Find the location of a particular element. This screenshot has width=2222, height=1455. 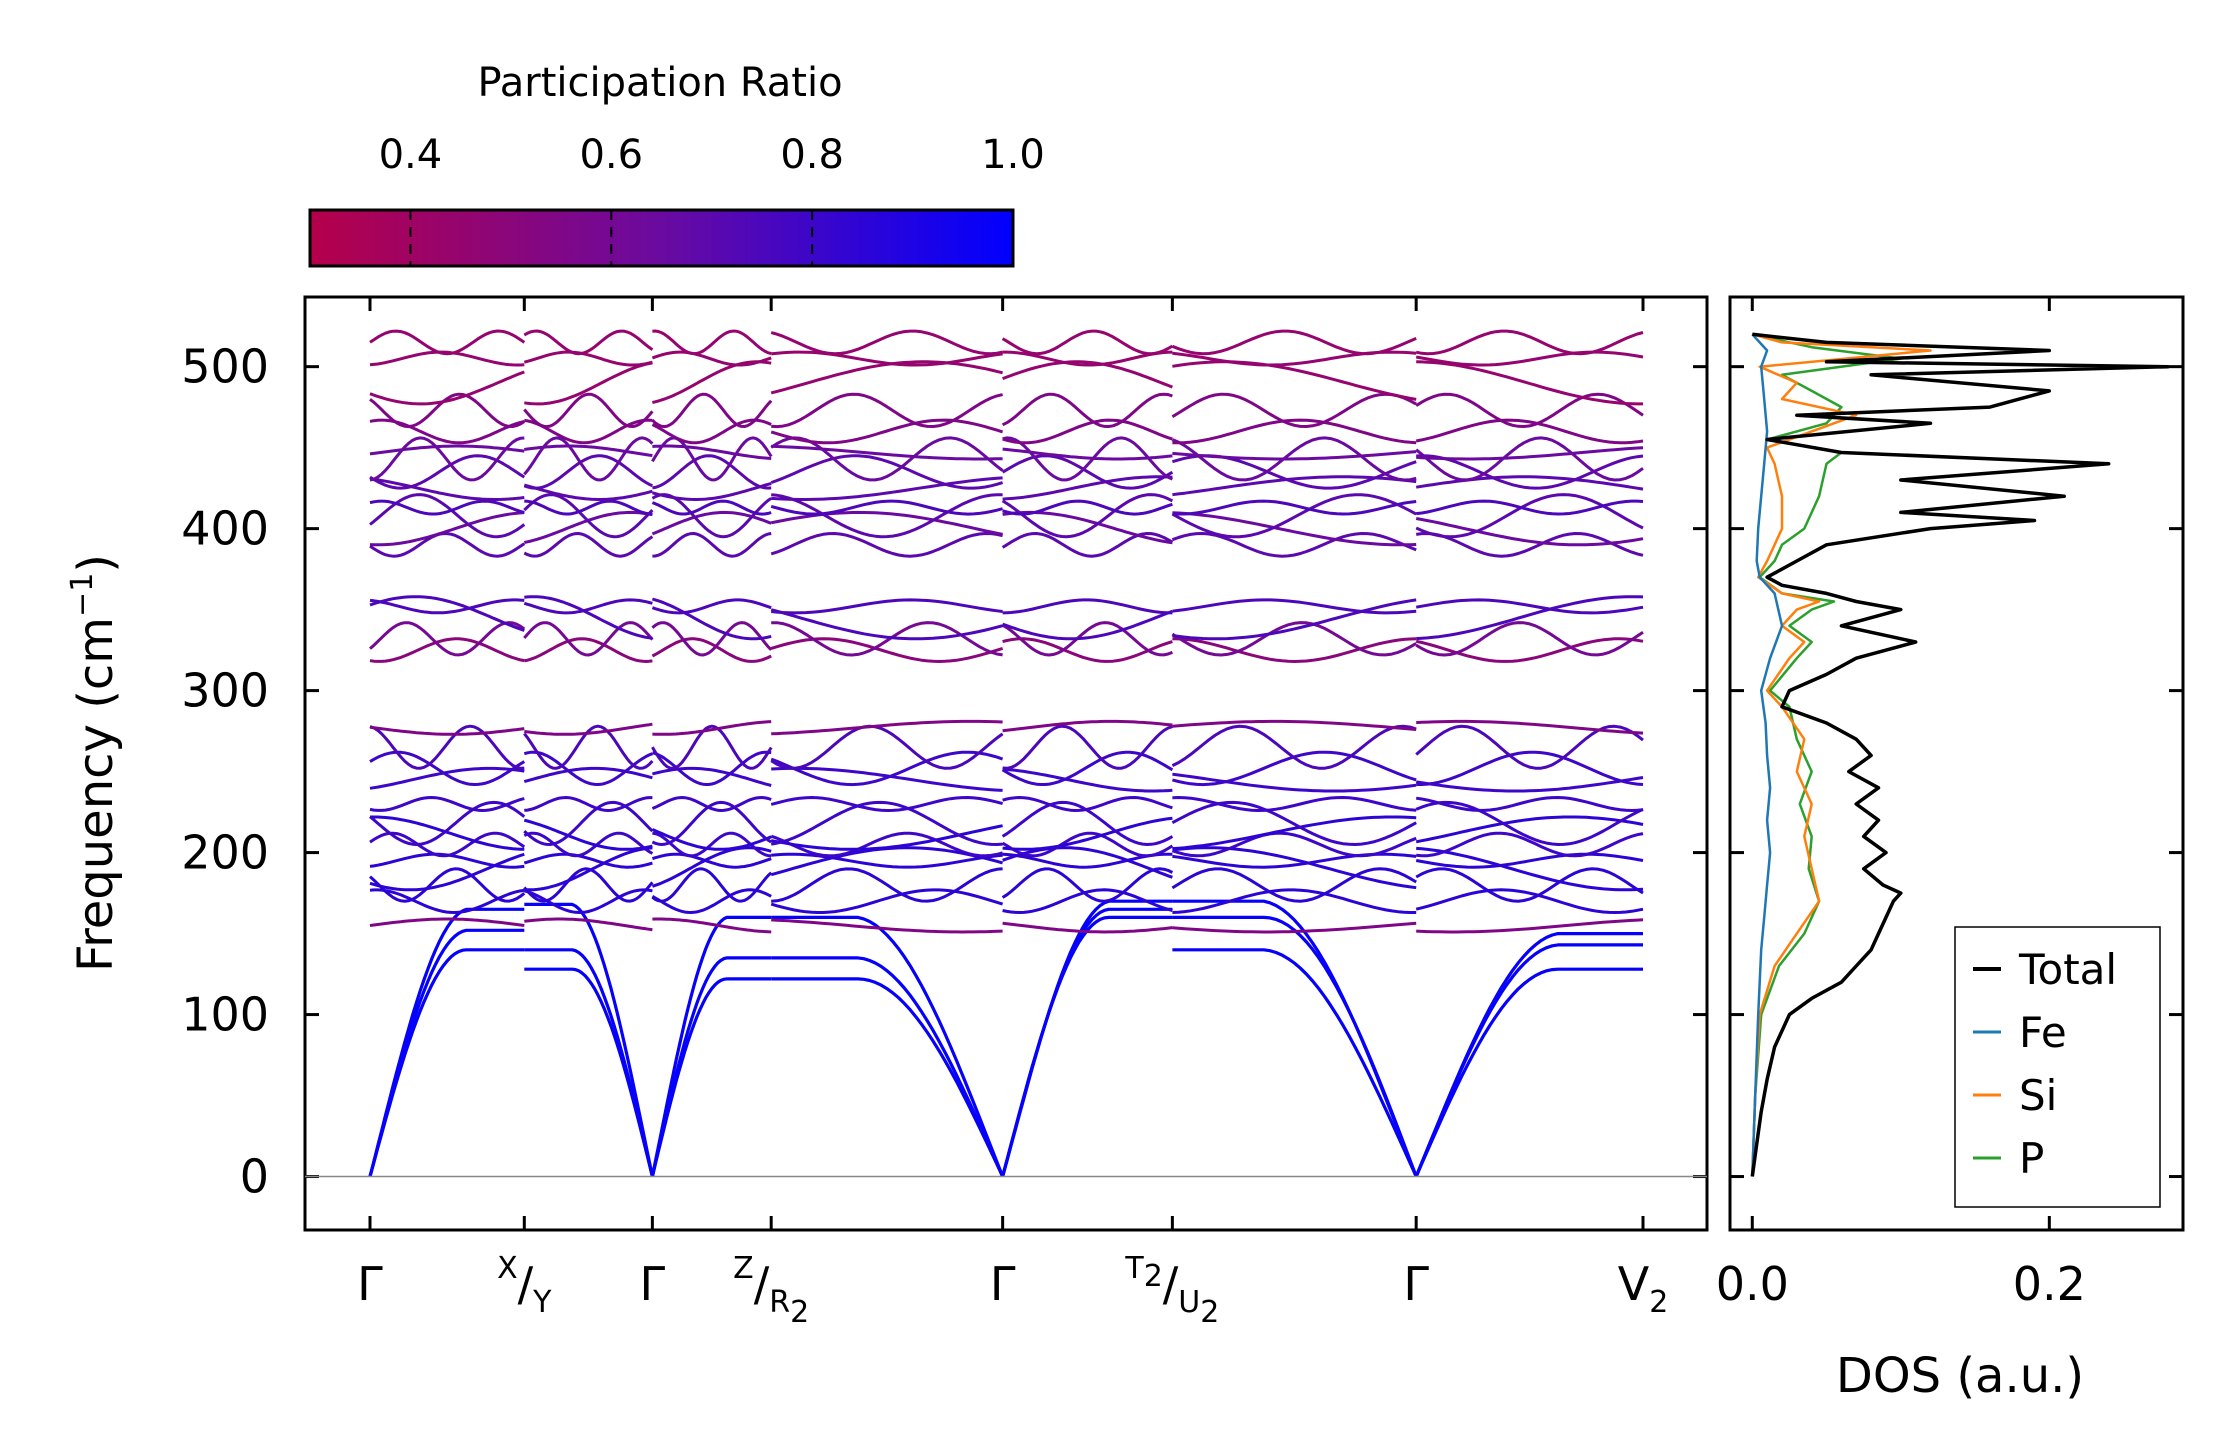

k-point-label: T2/U2 is located at coordinates (1171, 1290).